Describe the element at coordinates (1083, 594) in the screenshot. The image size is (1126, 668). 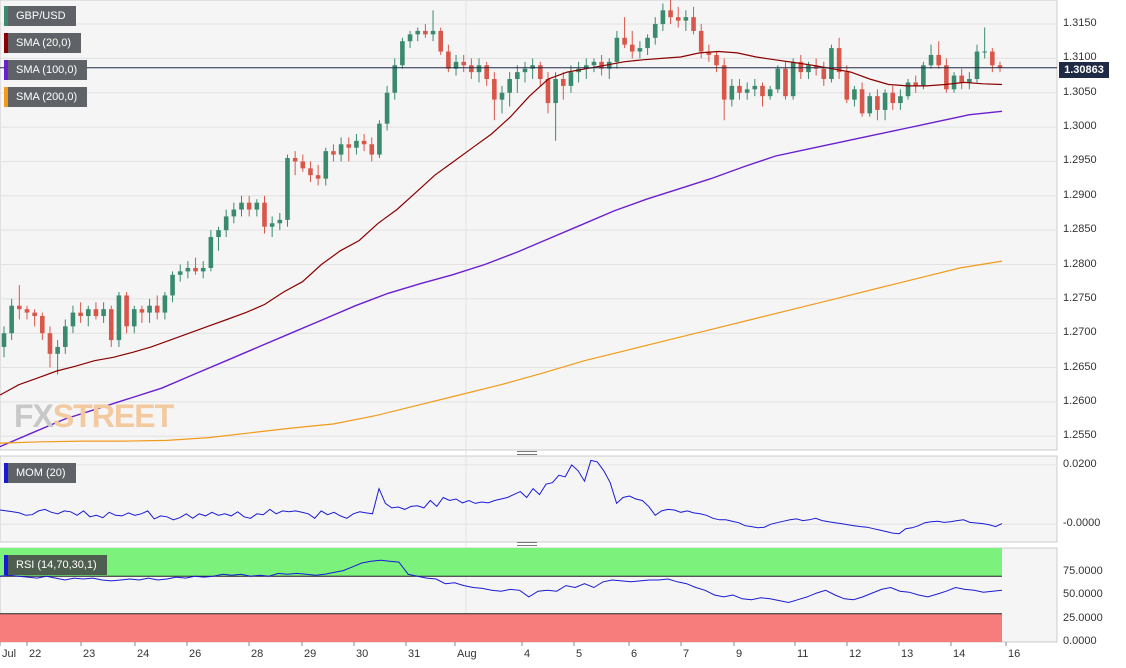
I see `rsi-tick-label: 50.0000` at that location.